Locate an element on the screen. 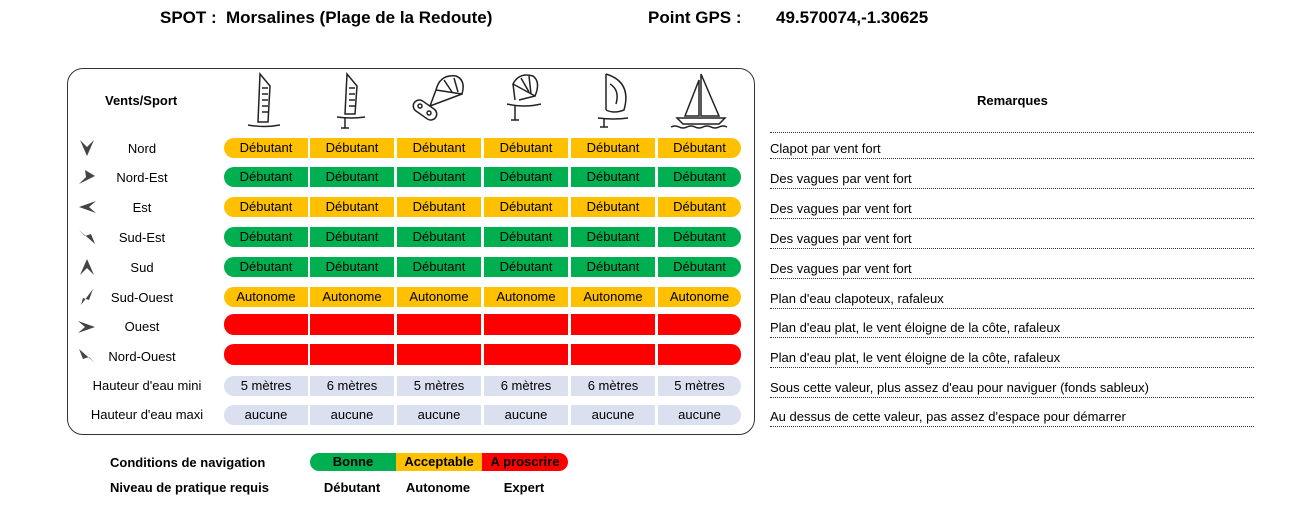  row-label-nord: Nord is located at coordinates (142, 148).